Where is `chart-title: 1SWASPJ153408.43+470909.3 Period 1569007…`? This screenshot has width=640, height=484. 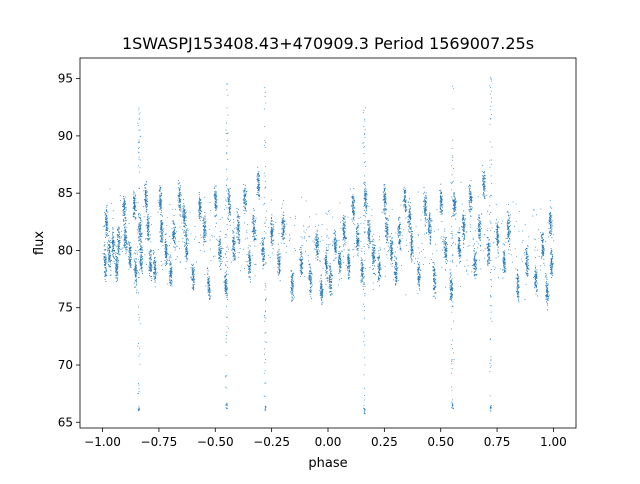 chart-title: 1SWASPJ153408.43+470909.3 Period 1569007… is located at coordinates (328, 43).